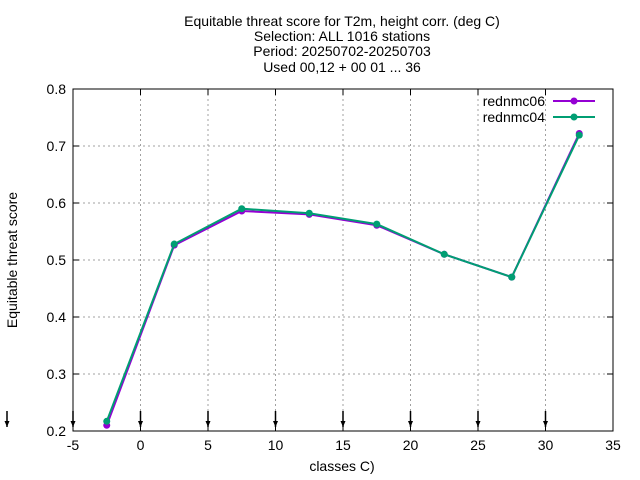 This screenshot has height=480, width=640. Describe the element at coordinates (514, 117) in the screenshot. I see `legend-label: rednmc04` at that location.